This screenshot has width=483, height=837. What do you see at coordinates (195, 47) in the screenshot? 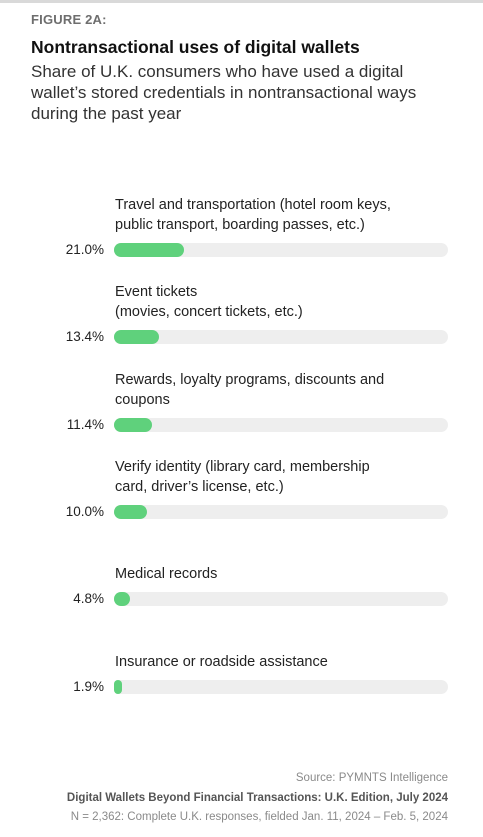
I see `chart-title: Nontransactional uses of digital wallets` at bounding box center [195, 47].